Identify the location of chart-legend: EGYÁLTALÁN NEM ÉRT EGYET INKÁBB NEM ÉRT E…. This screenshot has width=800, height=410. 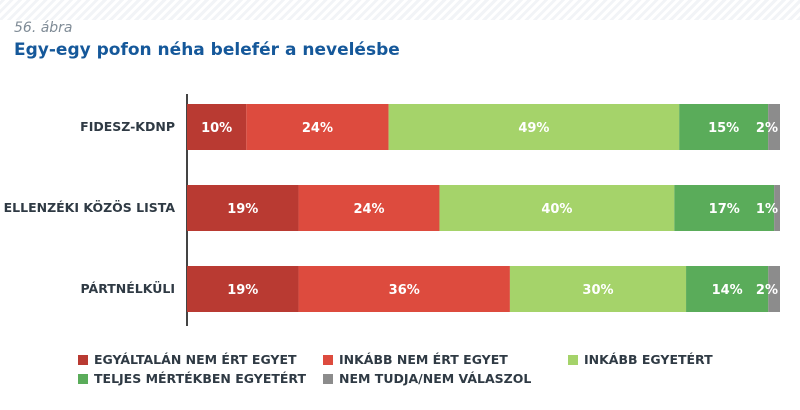
(428, 369).